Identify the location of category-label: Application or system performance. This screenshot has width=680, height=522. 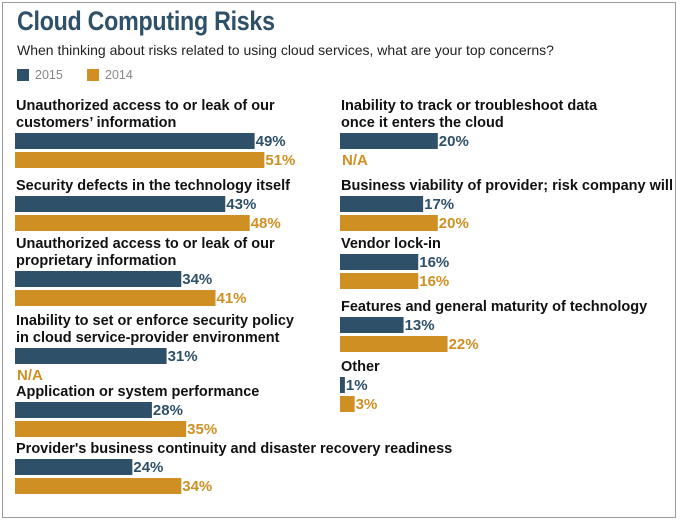
(137, 392).